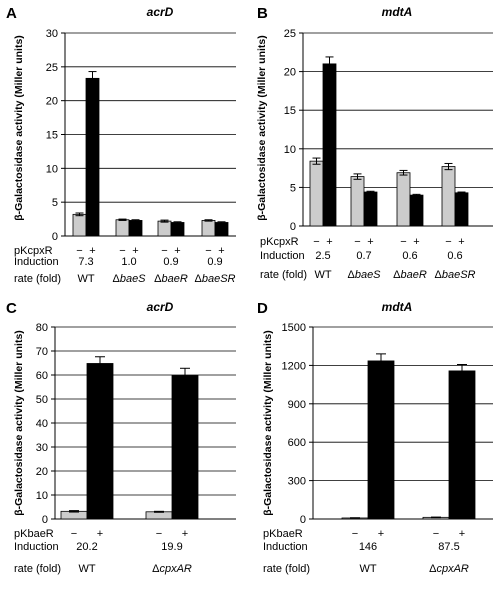 Image resolution: width=500 pixels, height=590 pixels. I want to click on group-label: ΔbaeR, so click(410, 275).